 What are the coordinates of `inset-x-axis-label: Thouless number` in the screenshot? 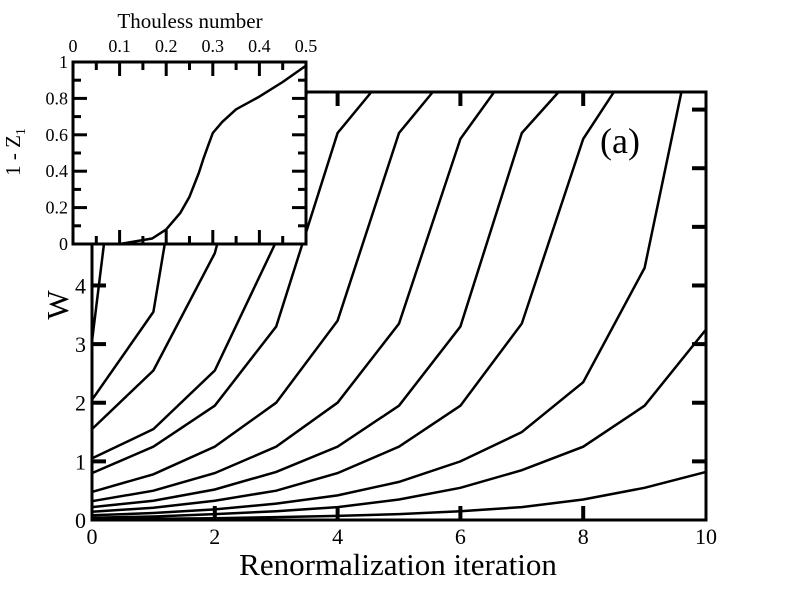 It's located at (189, 21).